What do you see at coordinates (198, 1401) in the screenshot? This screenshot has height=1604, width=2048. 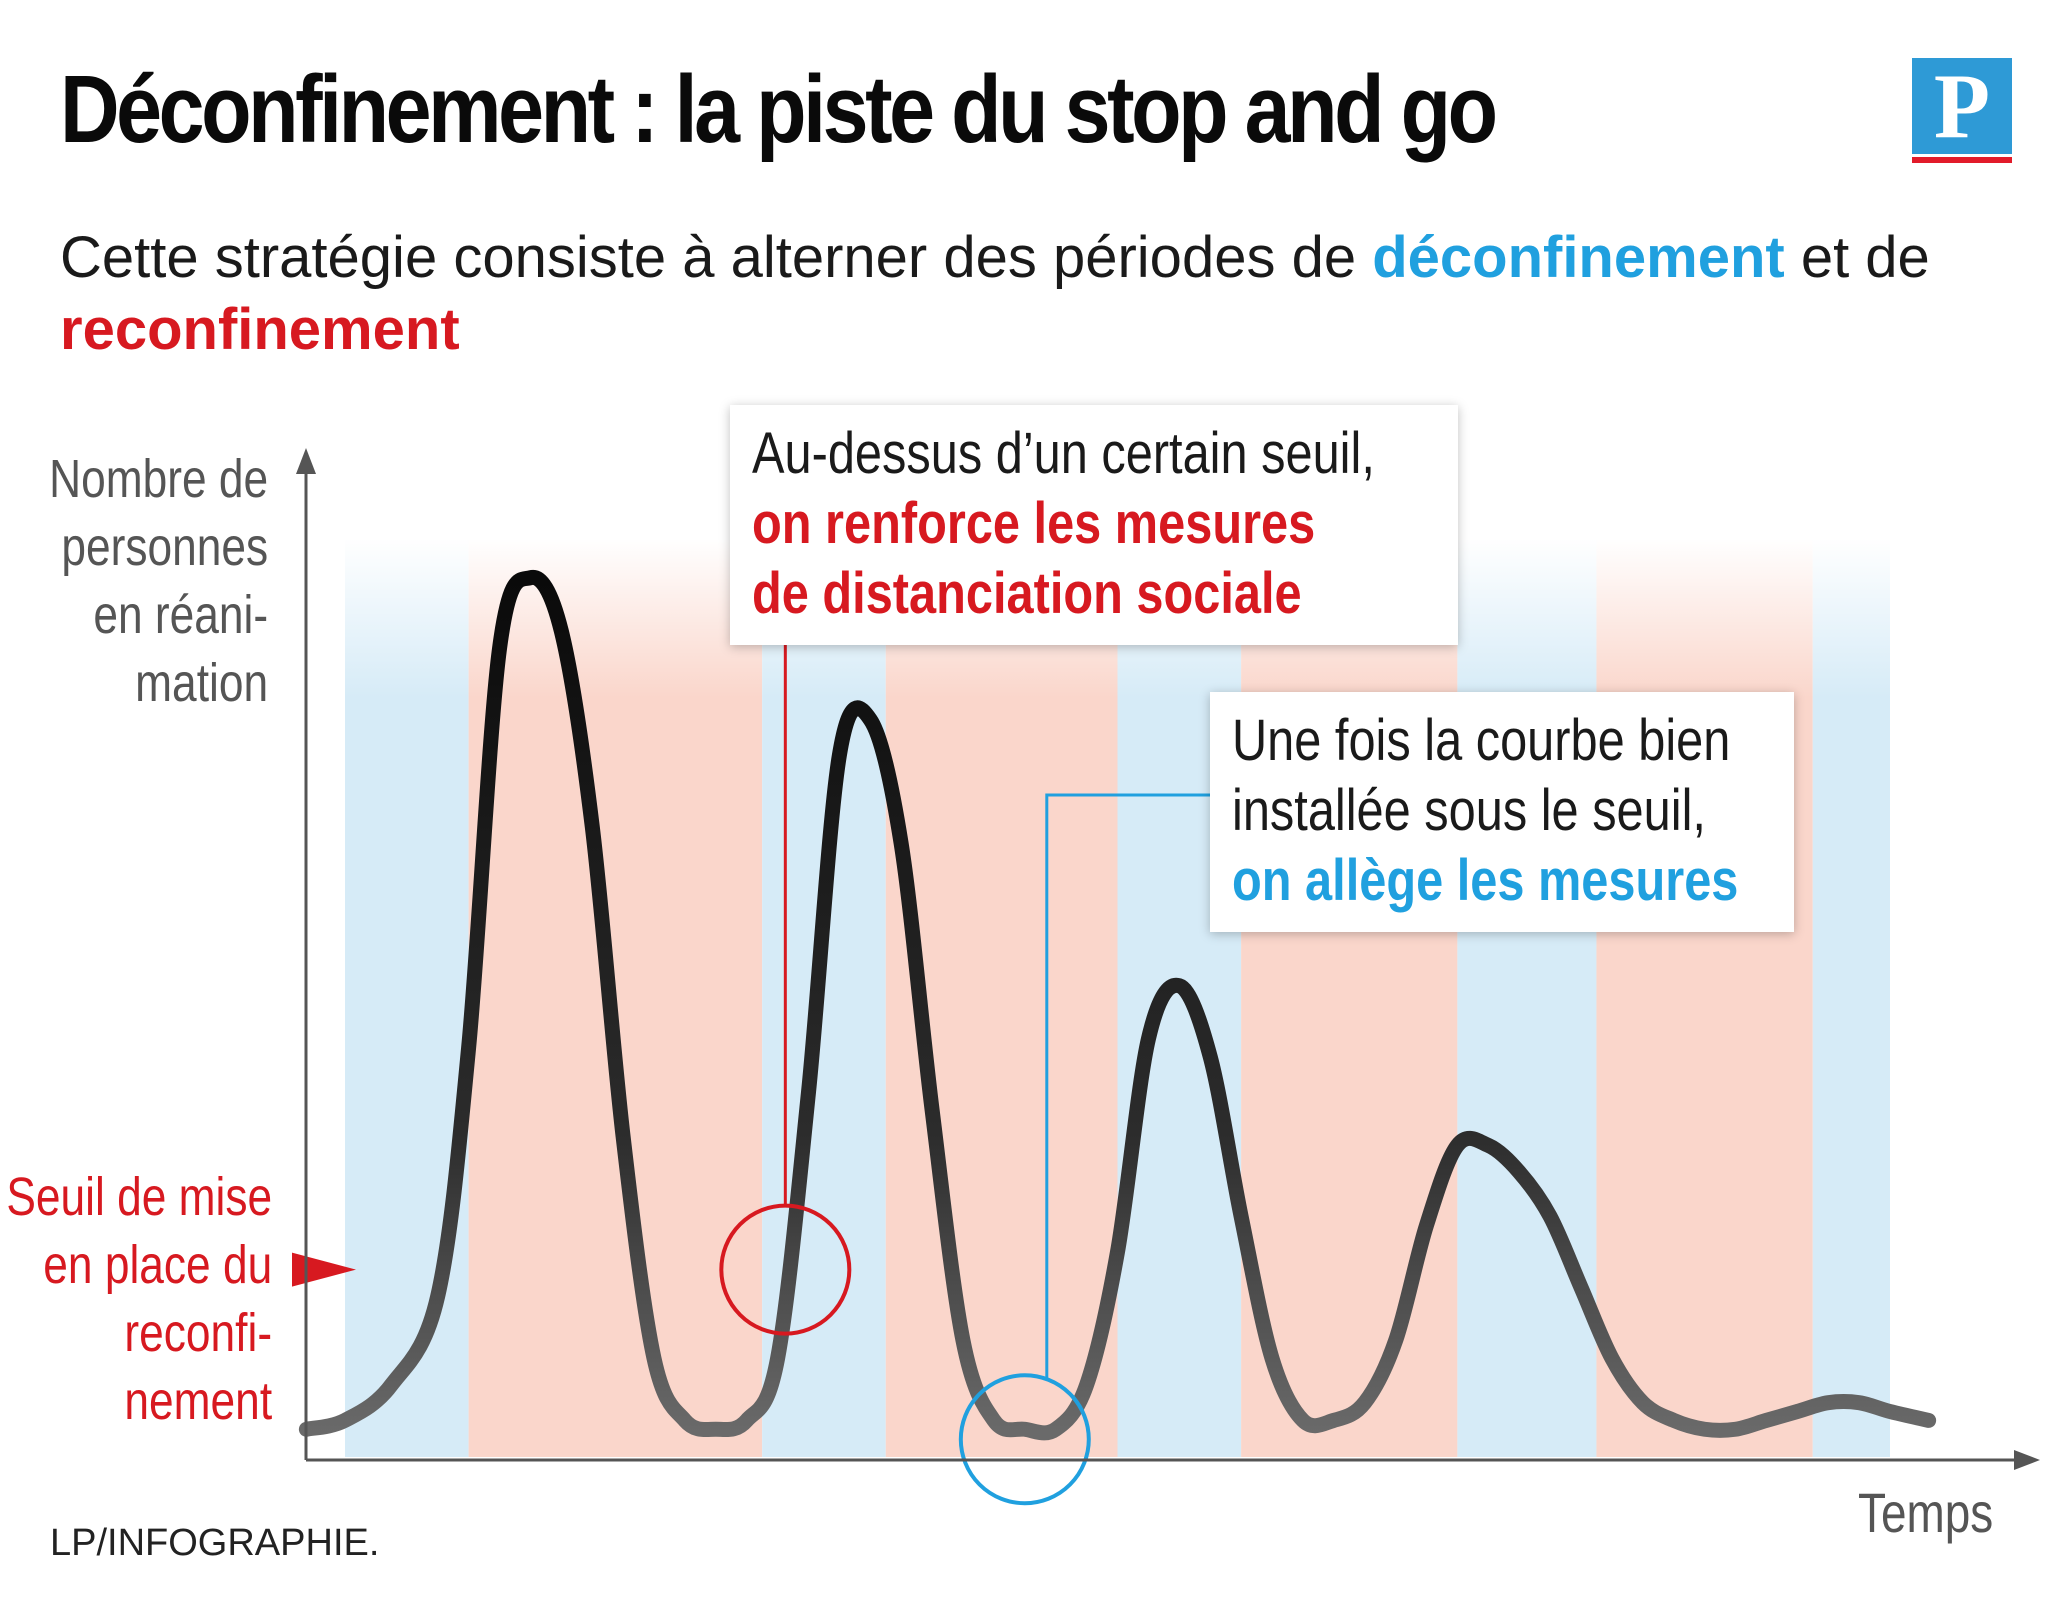 I see `threshold-label-line: nement` at bounding box center [198, 1401].